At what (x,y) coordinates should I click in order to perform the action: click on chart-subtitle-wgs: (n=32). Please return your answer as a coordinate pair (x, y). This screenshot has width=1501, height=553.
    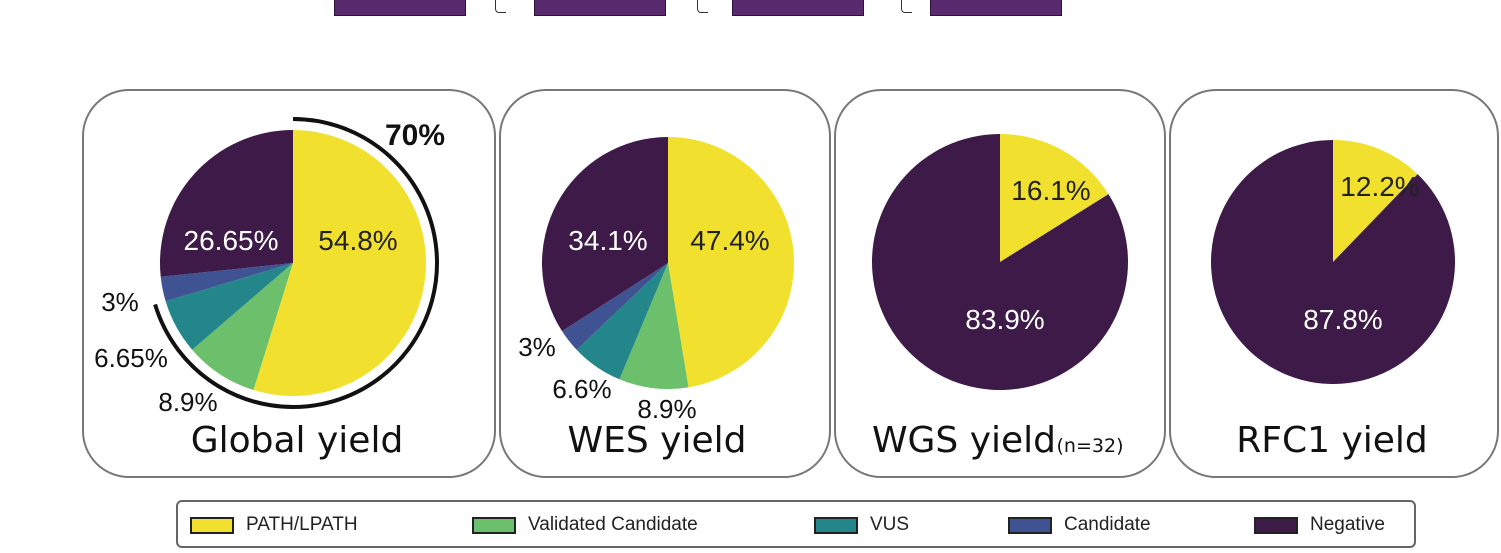
    Looking at the image, I should click on (1090, 446).